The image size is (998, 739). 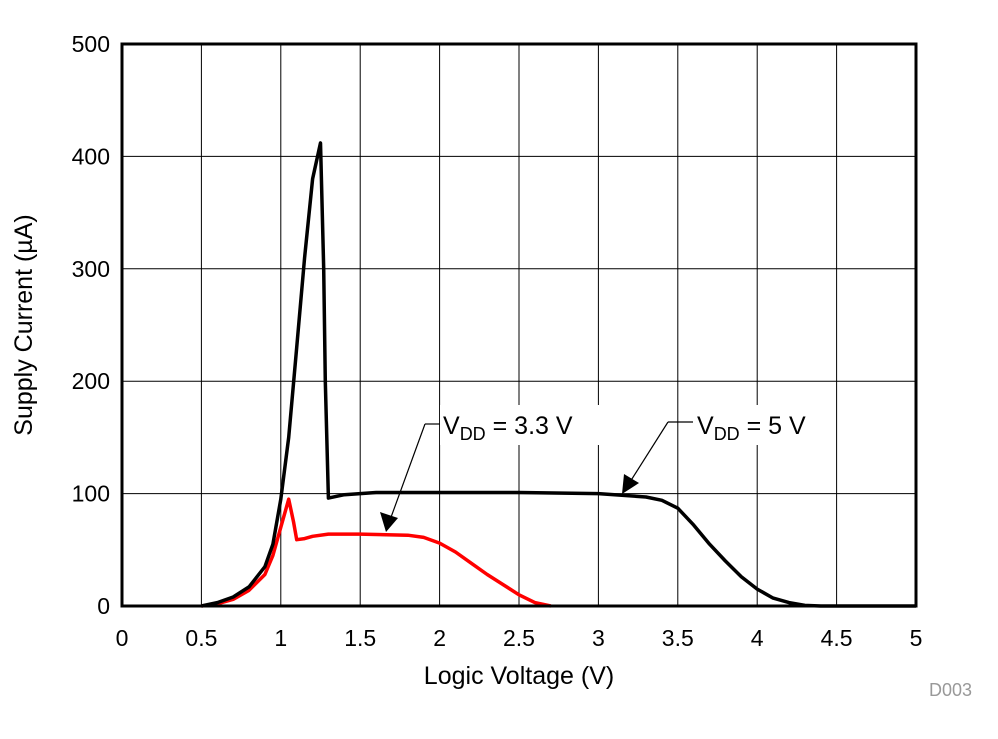 What do you see at coordinates (916, 638) in the screenshot?
I see `x-tick-label: 5` at bounding box center [916, 638].